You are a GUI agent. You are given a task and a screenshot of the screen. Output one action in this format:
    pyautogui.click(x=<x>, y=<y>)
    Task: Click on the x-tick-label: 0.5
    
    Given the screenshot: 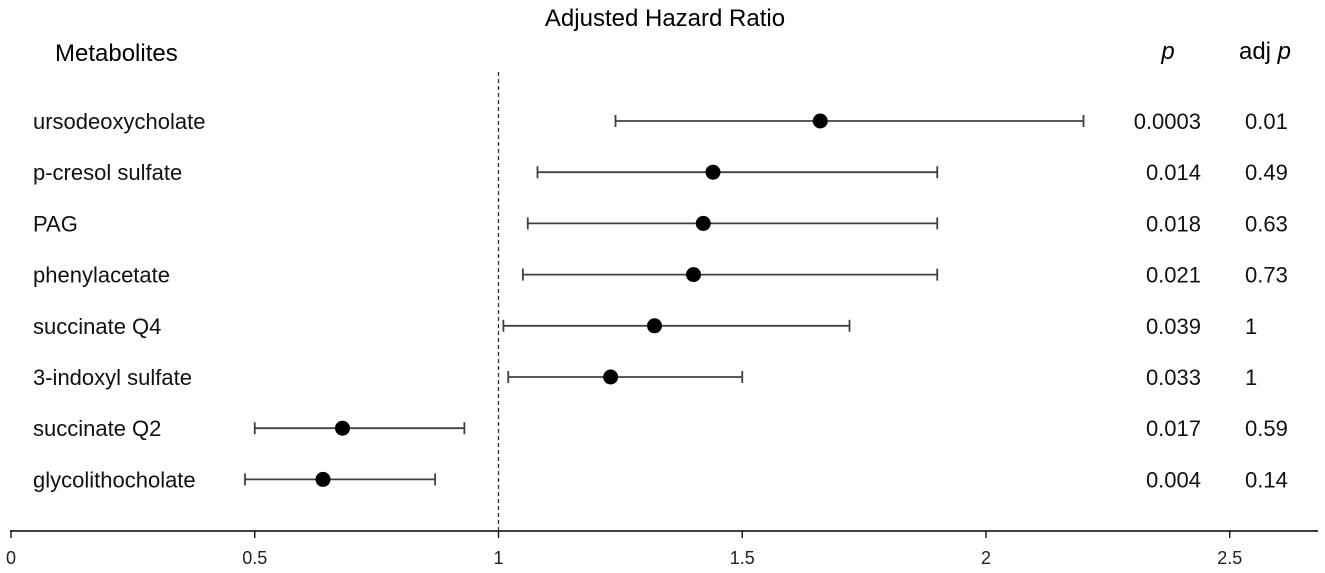 What is the action you would take?
    pyautogui.click(x=254, y=558)
    